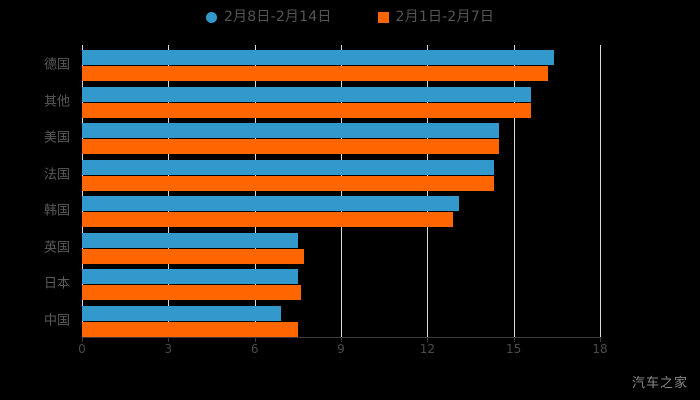  I want to click on category-label: 中国, so click(56, 320).